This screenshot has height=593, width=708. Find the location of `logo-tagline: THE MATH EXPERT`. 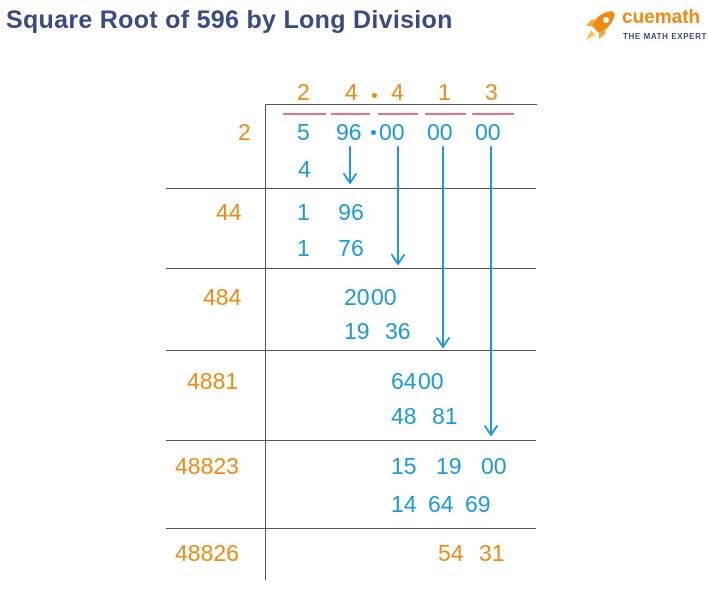

logo-tagline: THE MATH EXPERT is located at coordinates (665, 36).